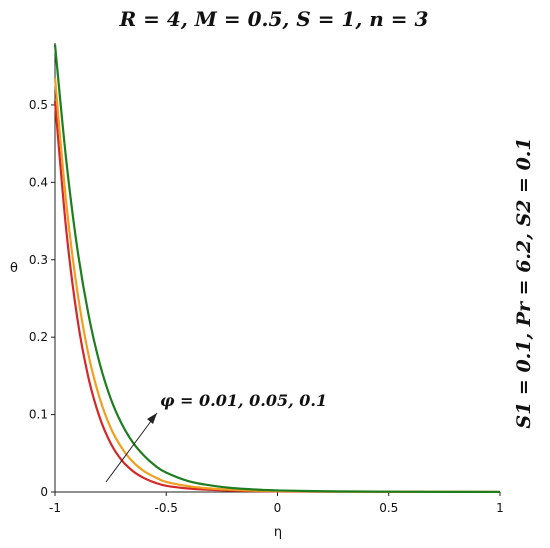 This screenshot has height=548, width=550. What do you see at coordinates (524, 282) in the screenshot?
I see `side-label: S1 = 0.1, Pr = 6.2, S2 = 0.1` at bounding box center [524, 282].